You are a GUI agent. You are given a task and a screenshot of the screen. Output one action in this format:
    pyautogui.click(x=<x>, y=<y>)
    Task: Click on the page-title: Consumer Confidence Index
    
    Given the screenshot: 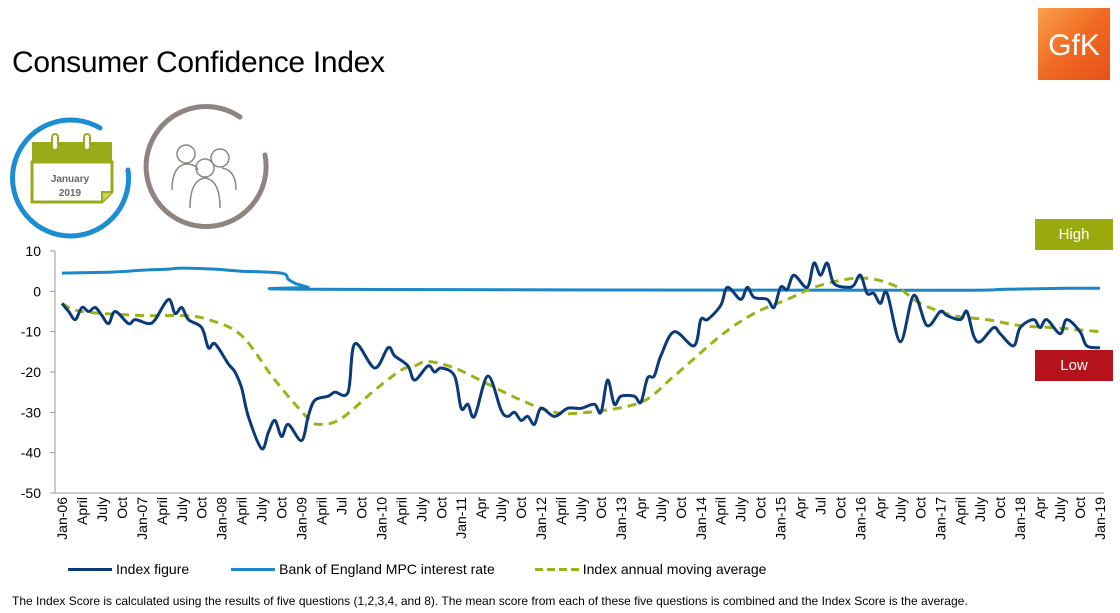 What is the action you would take?
    pyautogui.click(x=198, y=62)
    